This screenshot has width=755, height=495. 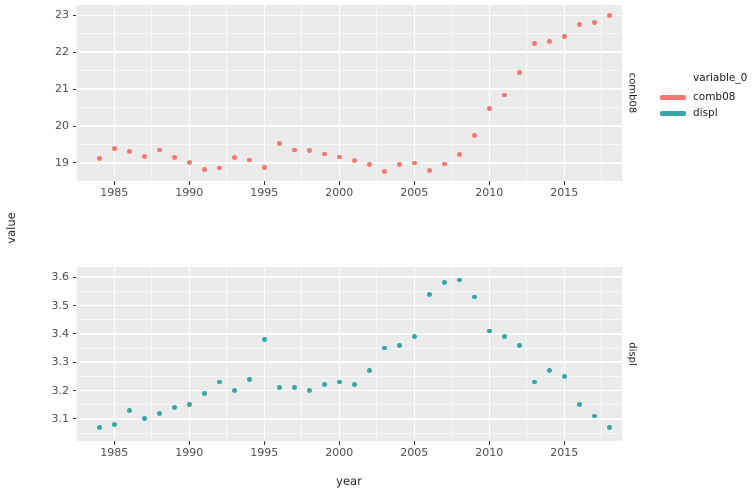 What do you see at coordinates (62, 126) in the screenshot?
I see `y-tick-label: 20` at bounding box center [62, 126].